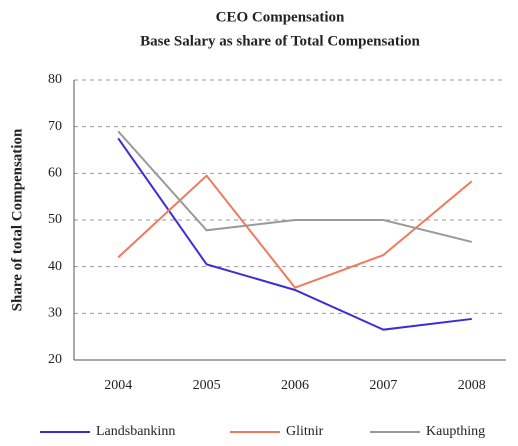  I want to click on x-tick-label: 2008, so click(472, 385).